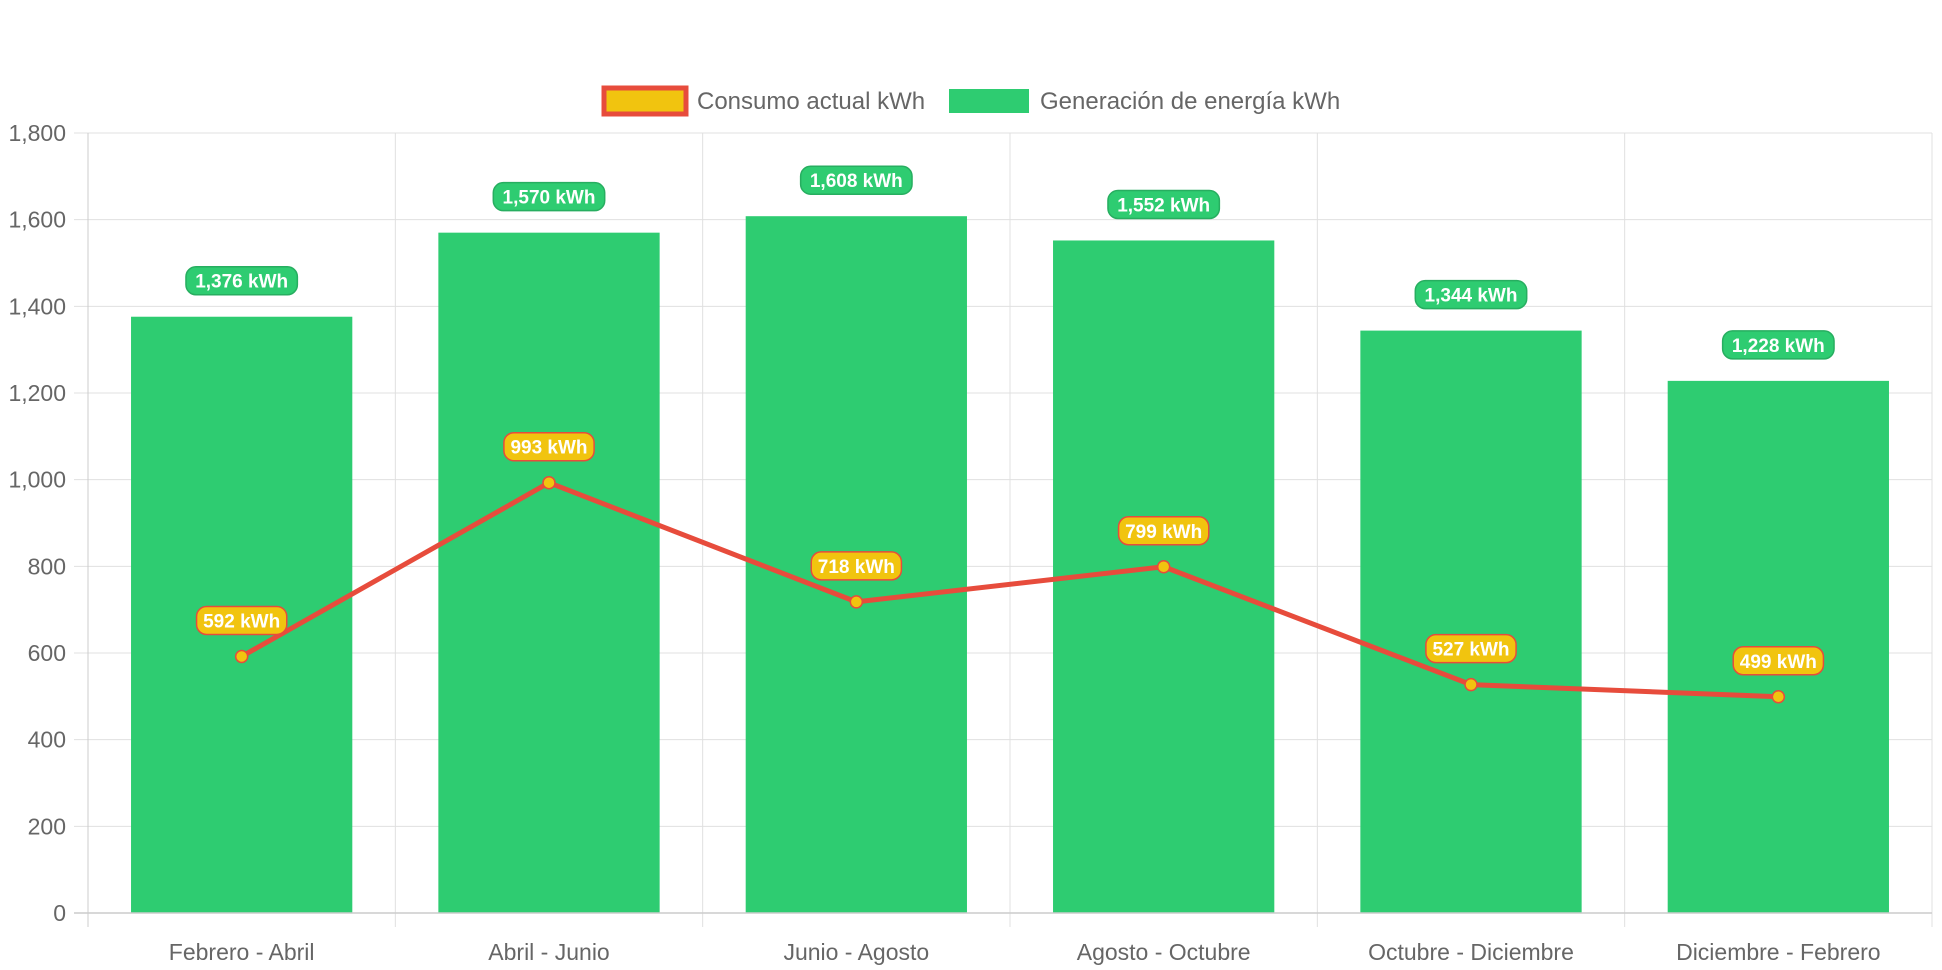 This screenshot has width=1942, height=970. I want to click on consumption-data-label-text: 799 kWh, so click(1163, 532).